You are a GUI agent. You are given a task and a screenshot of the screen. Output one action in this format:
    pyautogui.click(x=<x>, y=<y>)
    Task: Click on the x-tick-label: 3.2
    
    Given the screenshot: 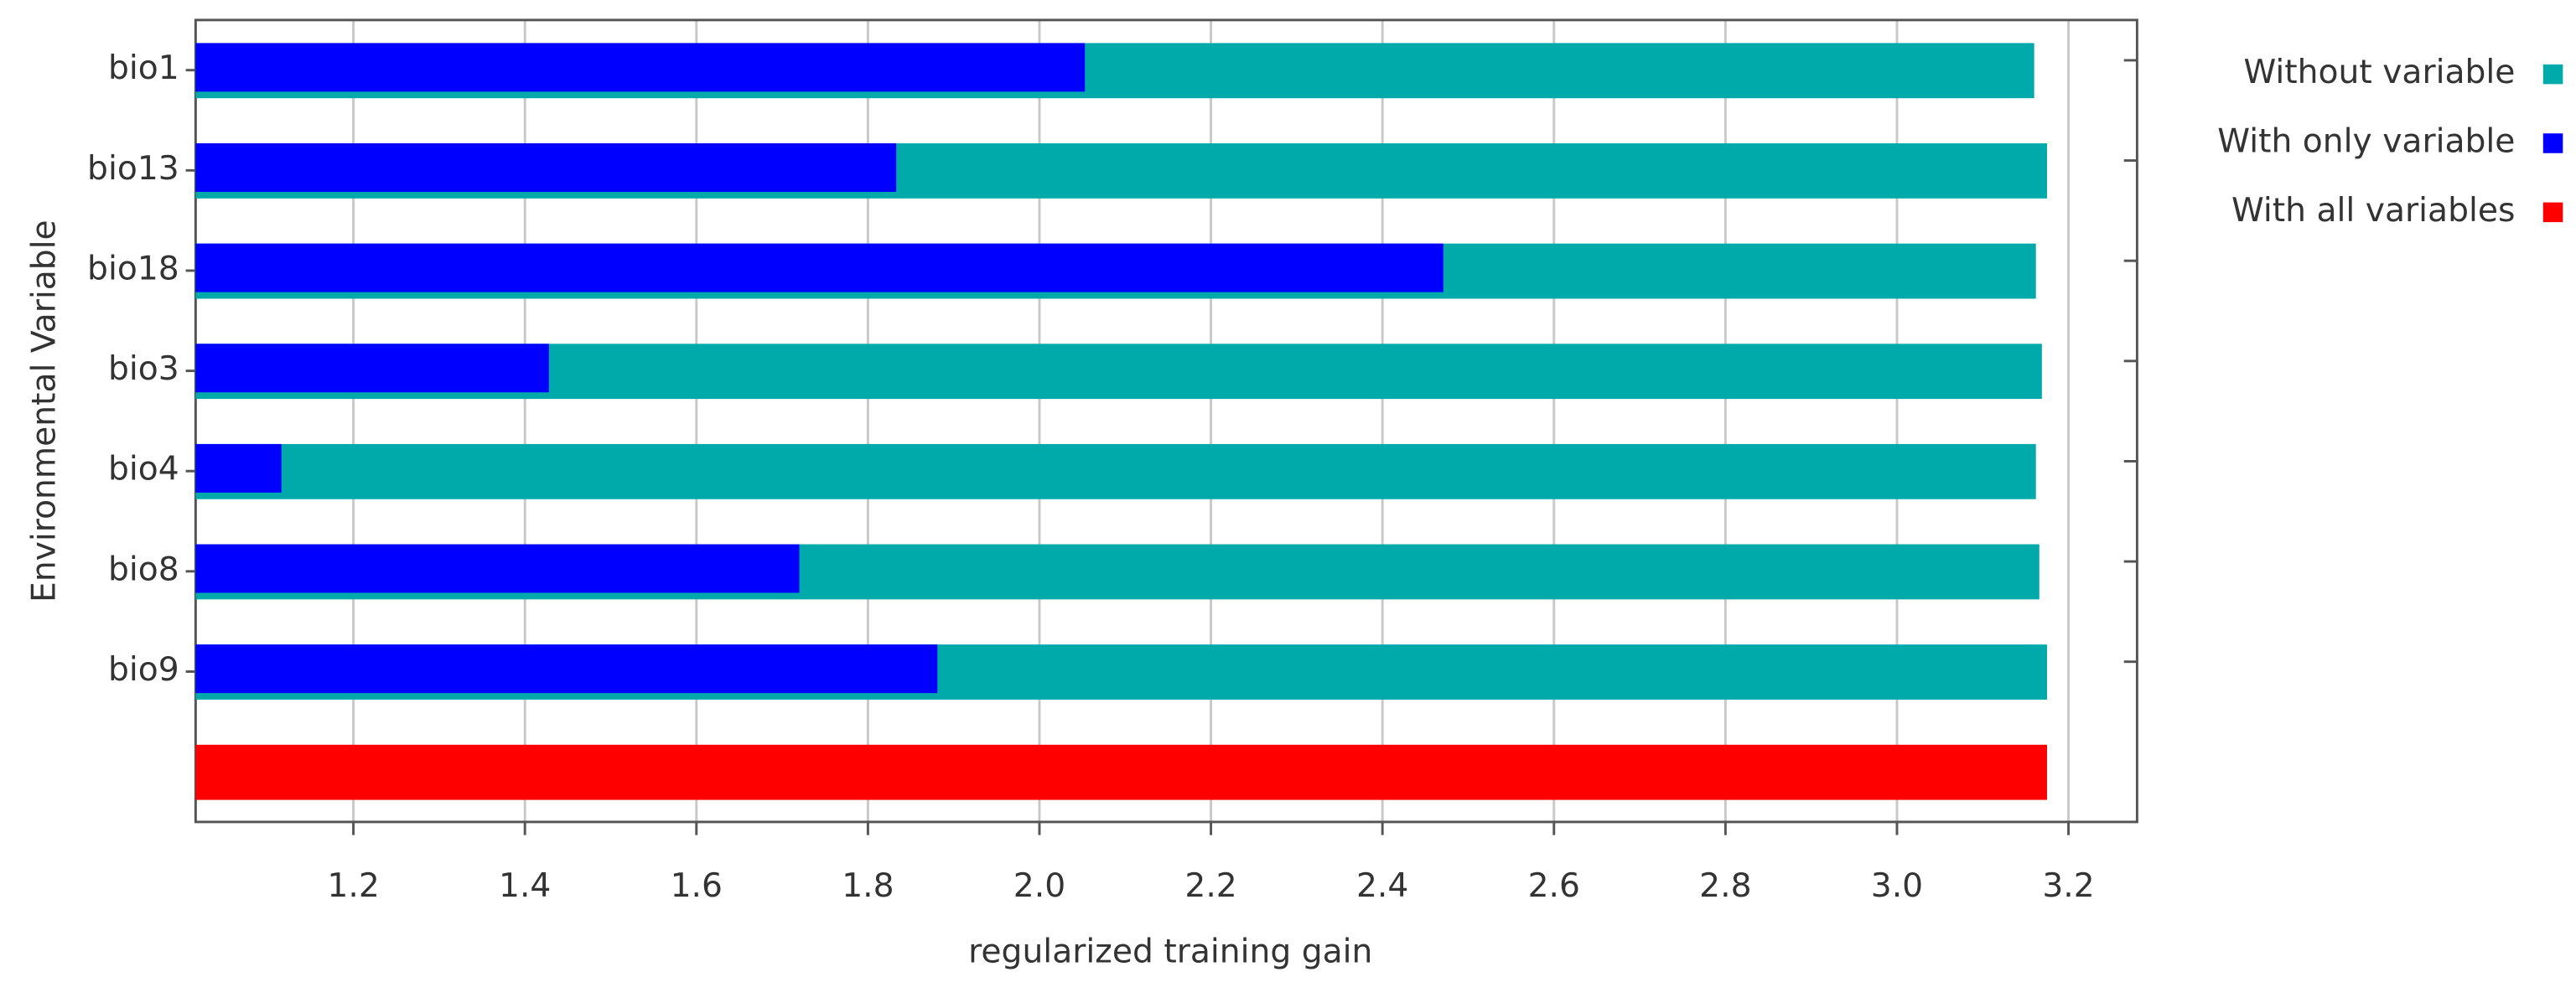 What is the action you would take?
    pyautogui.click(x=2068, y=886)
    